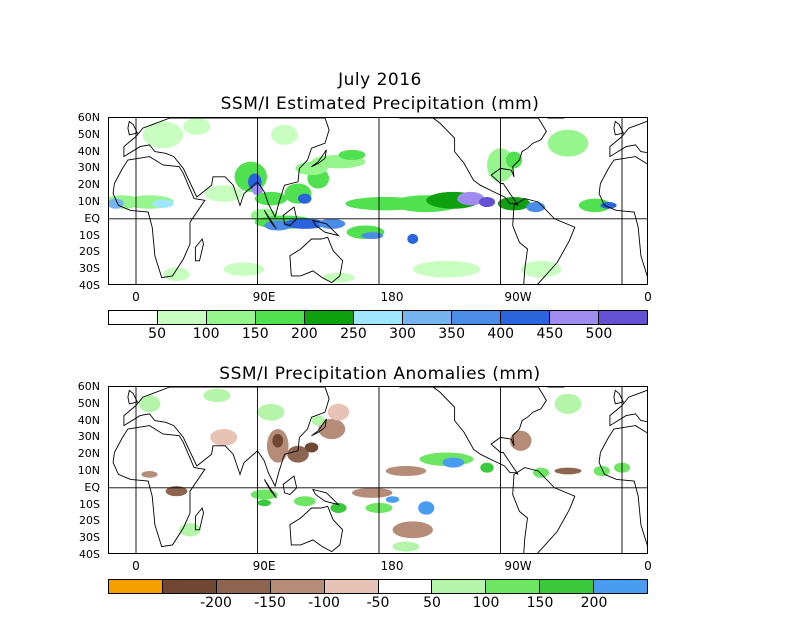  Describe the element at coordinates (648, 297) in the screenshot. I see `precip-lon-label: 0` at that location.